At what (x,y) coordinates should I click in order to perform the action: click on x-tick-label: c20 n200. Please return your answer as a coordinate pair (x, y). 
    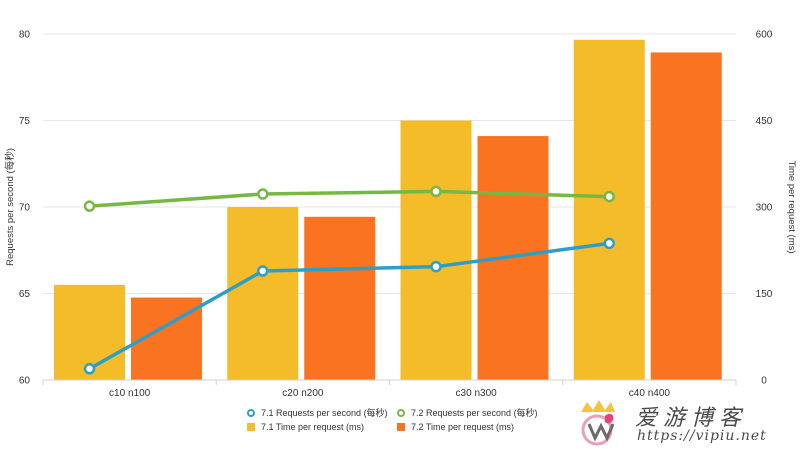
    Looking at the image, I should click on (303, 393).